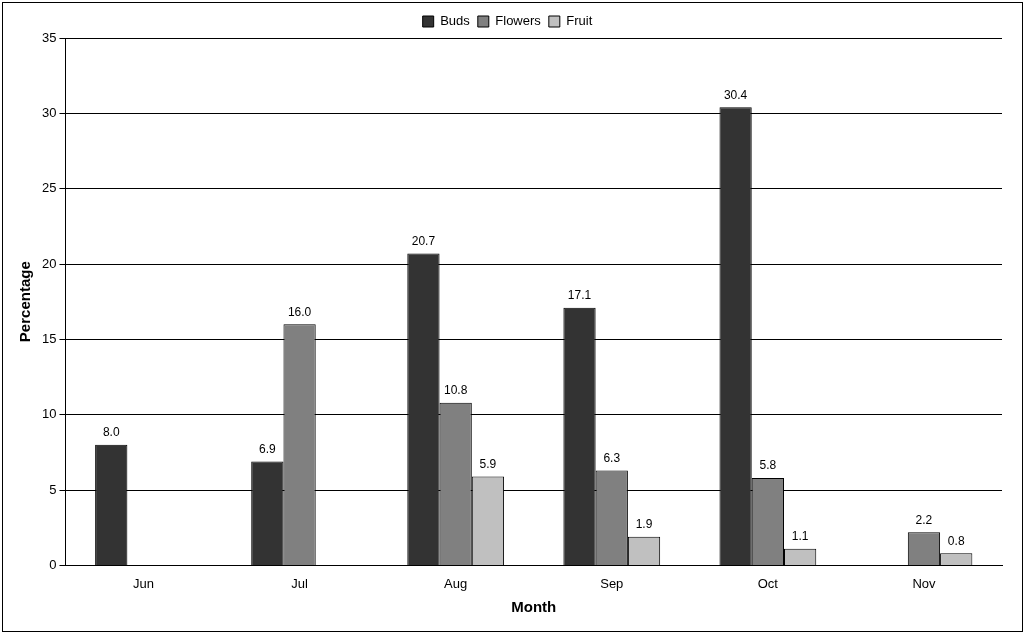  I want to click on data-label: 10.8, so click(456, 389).